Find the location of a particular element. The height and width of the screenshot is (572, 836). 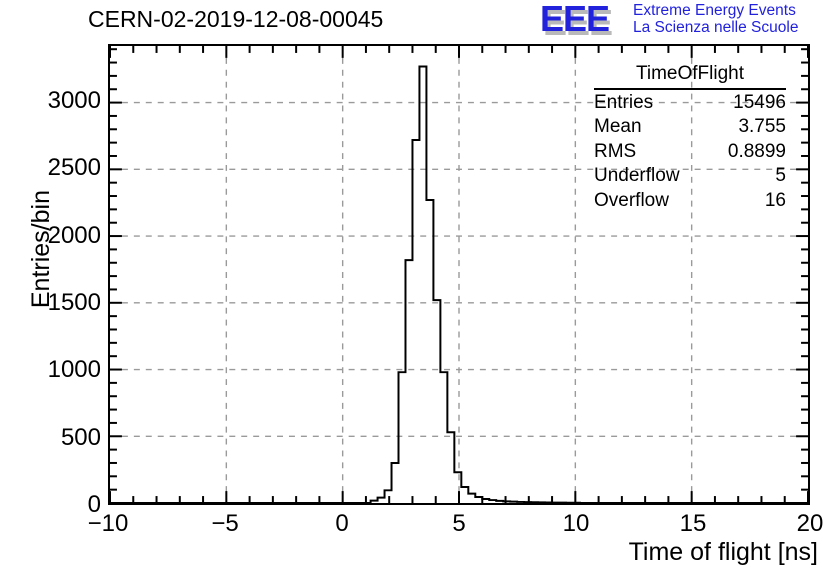

stats-title: TimeOfFlight is located at coordinates (690, 76).